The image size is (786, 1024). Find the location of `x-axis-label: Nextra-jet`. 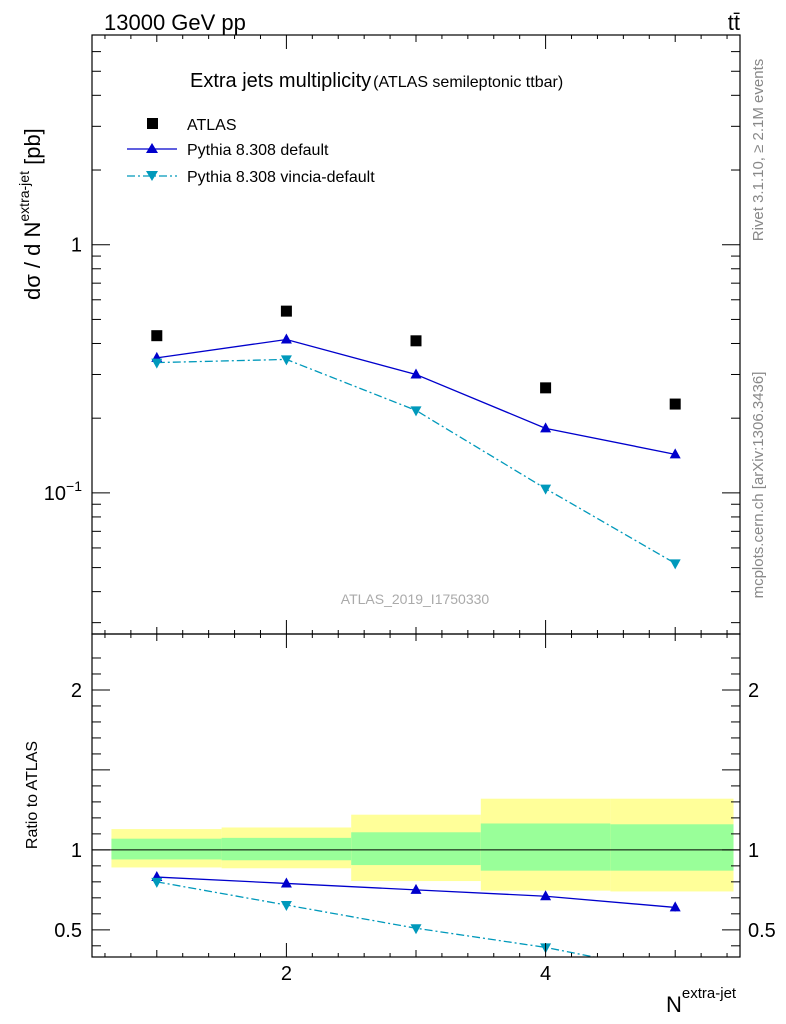

x-axis-label: Nextra-jet is located at coordinates (701, 1001).